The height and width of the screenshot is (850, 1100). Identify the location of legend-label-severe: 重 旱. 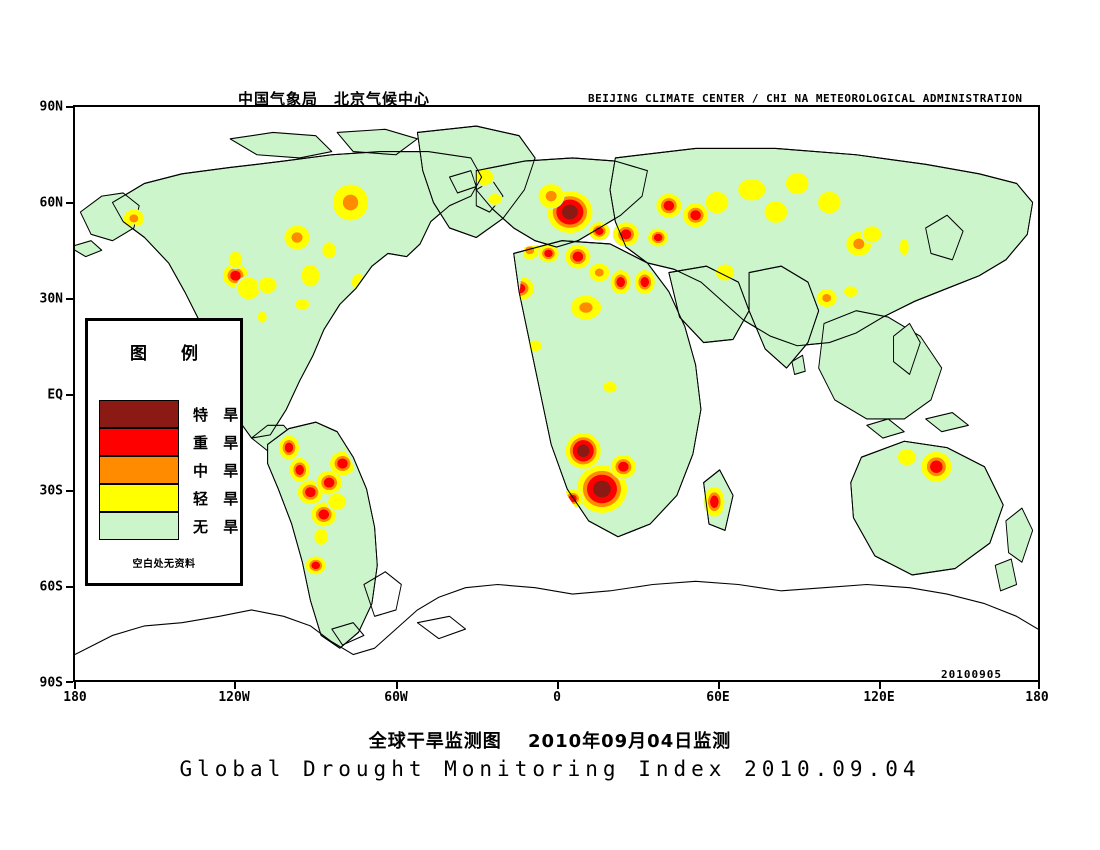
(218, 442).